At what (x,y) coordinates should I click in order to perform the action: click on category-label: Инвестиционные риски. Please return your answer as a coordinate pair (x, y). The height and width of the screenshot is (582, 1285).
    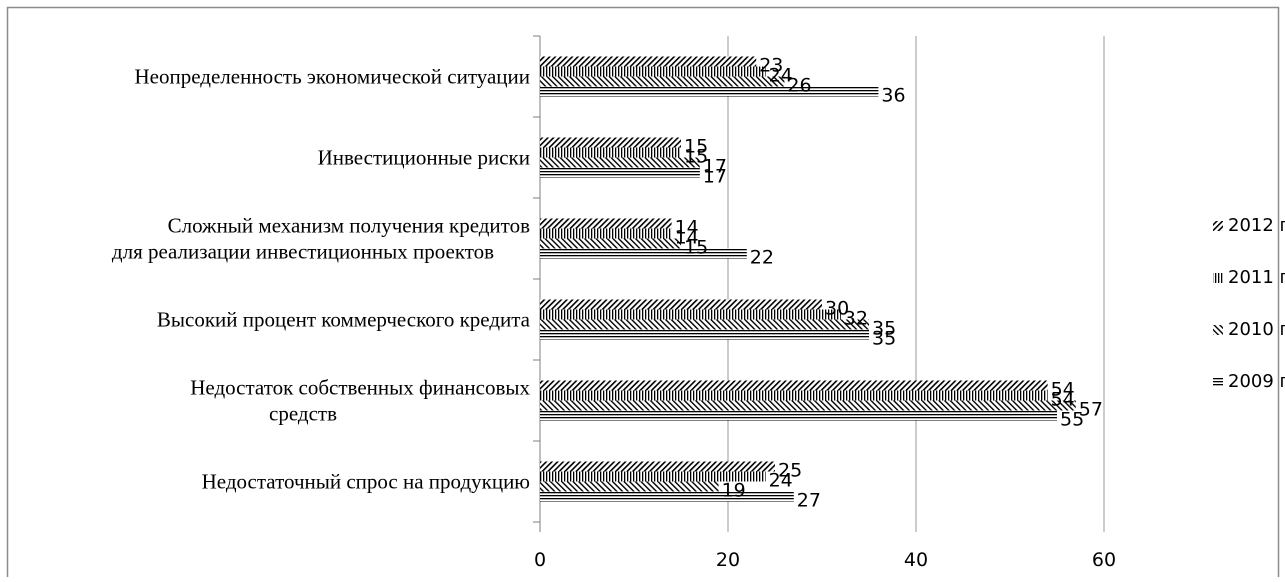
    Looking at the image, I should click on (424, 158).